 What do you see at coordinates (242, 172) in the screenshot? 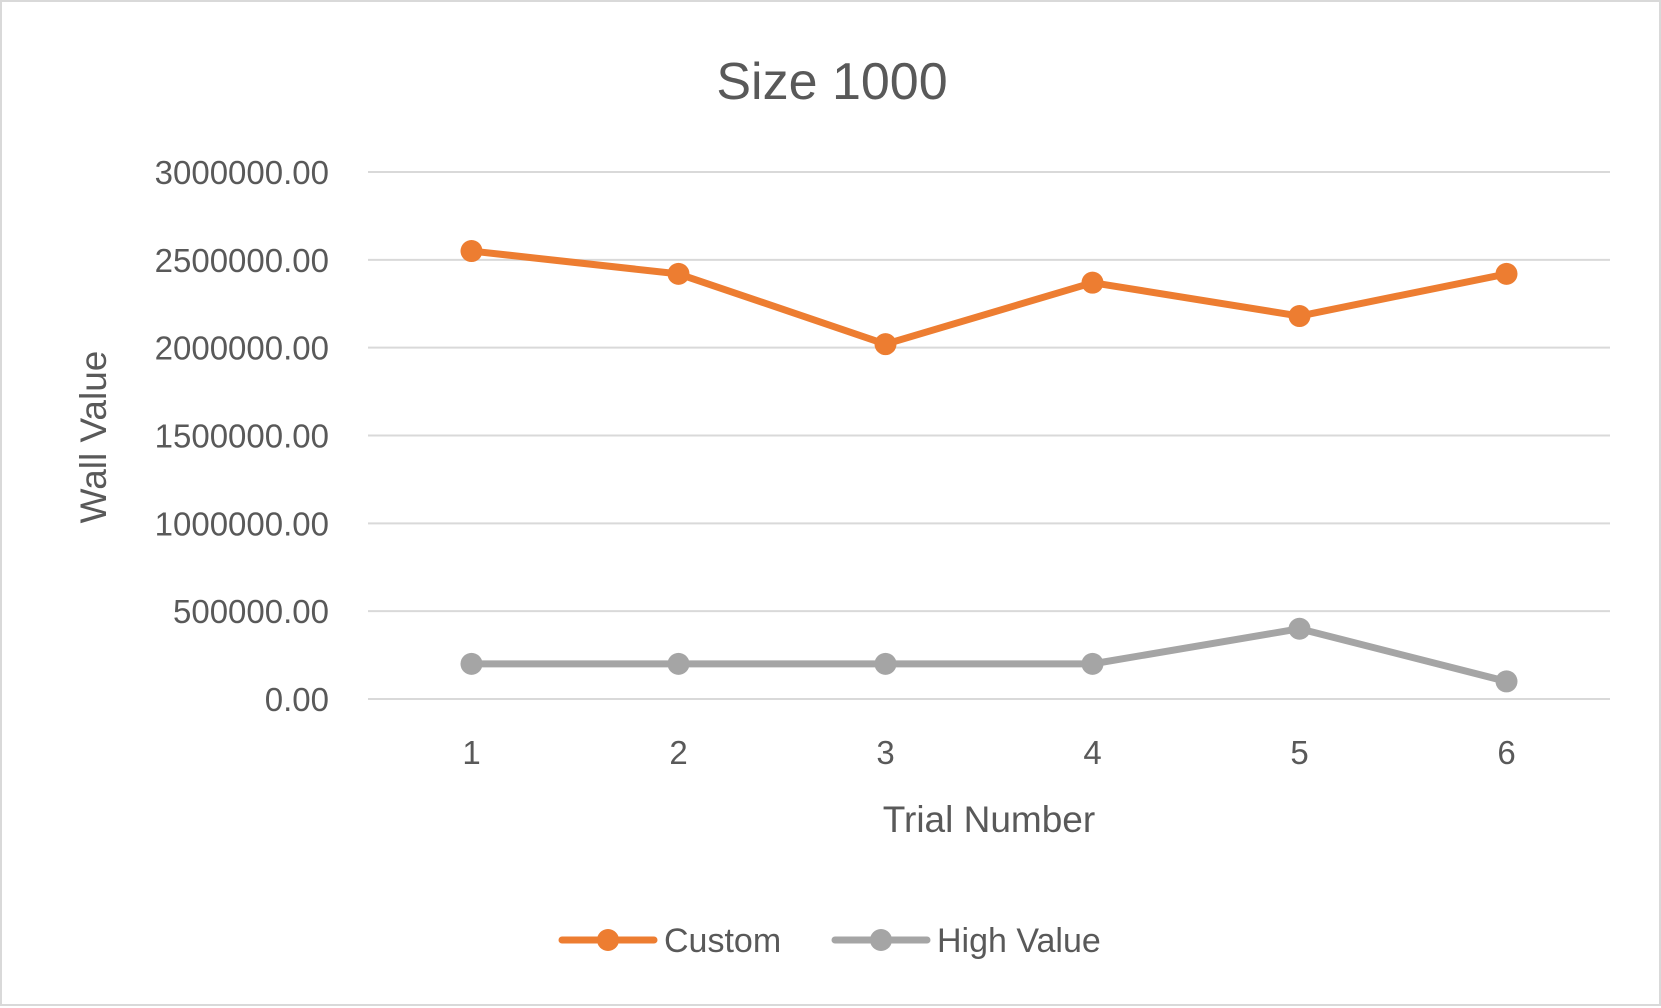
I see `y-tick-label: 3000000.00` at bounding box center [242, 172].